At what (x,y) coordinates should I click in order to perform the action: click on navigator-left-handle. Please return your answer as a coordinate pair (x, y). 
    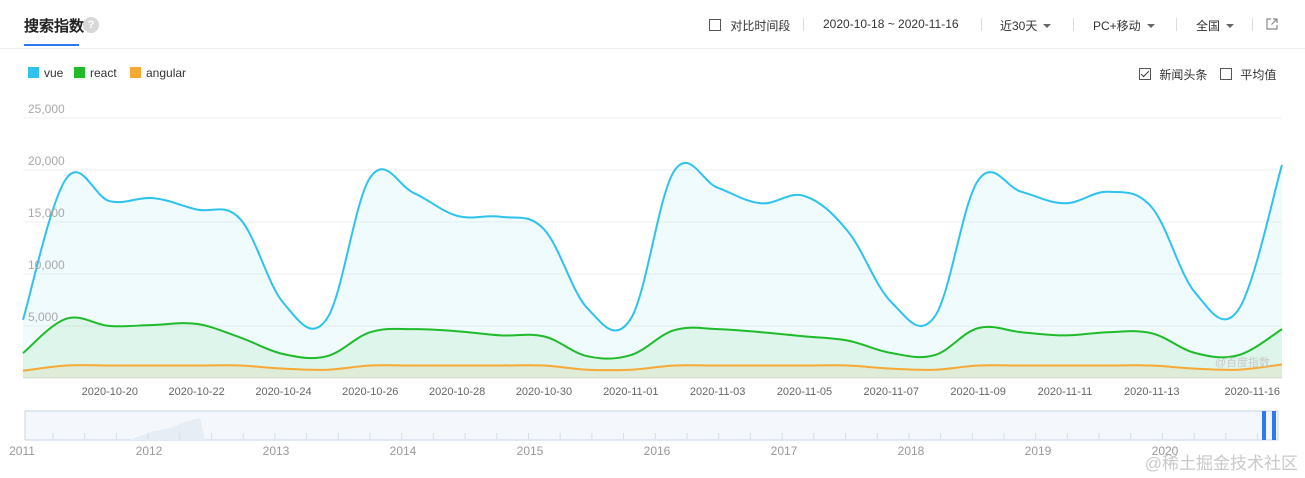
    Looking at the image, I should click on (1264, 425).